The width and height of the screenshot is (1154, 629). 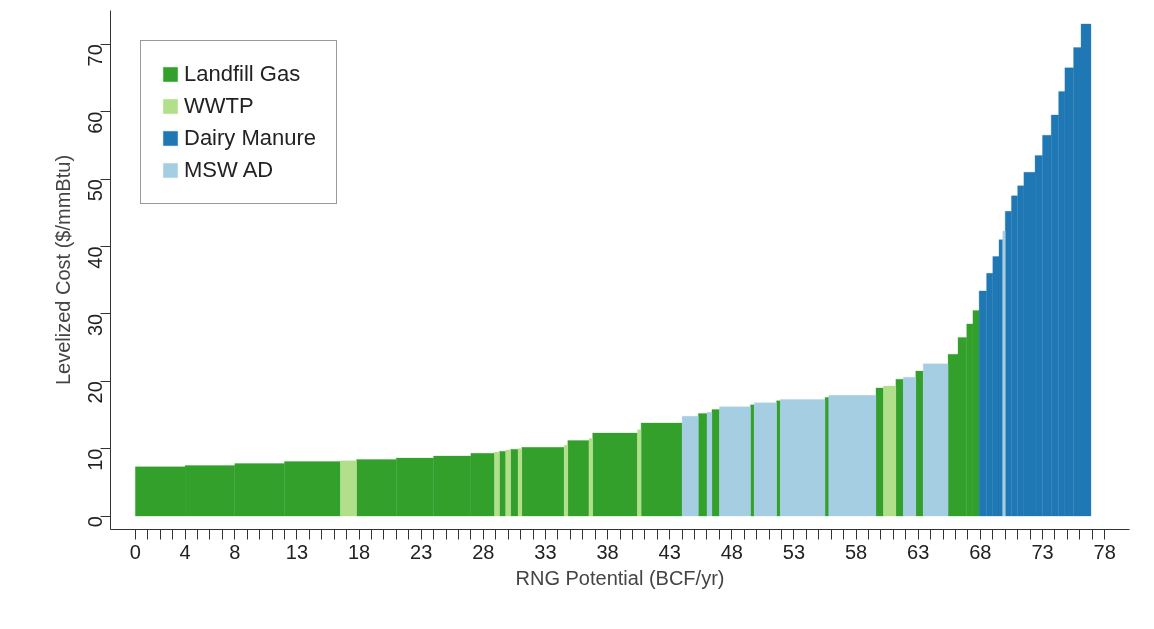 What do you see at coordinates (545, 551) in the screenshot?
I see `x-tick-label: 33` at bounding box center [545, 551].